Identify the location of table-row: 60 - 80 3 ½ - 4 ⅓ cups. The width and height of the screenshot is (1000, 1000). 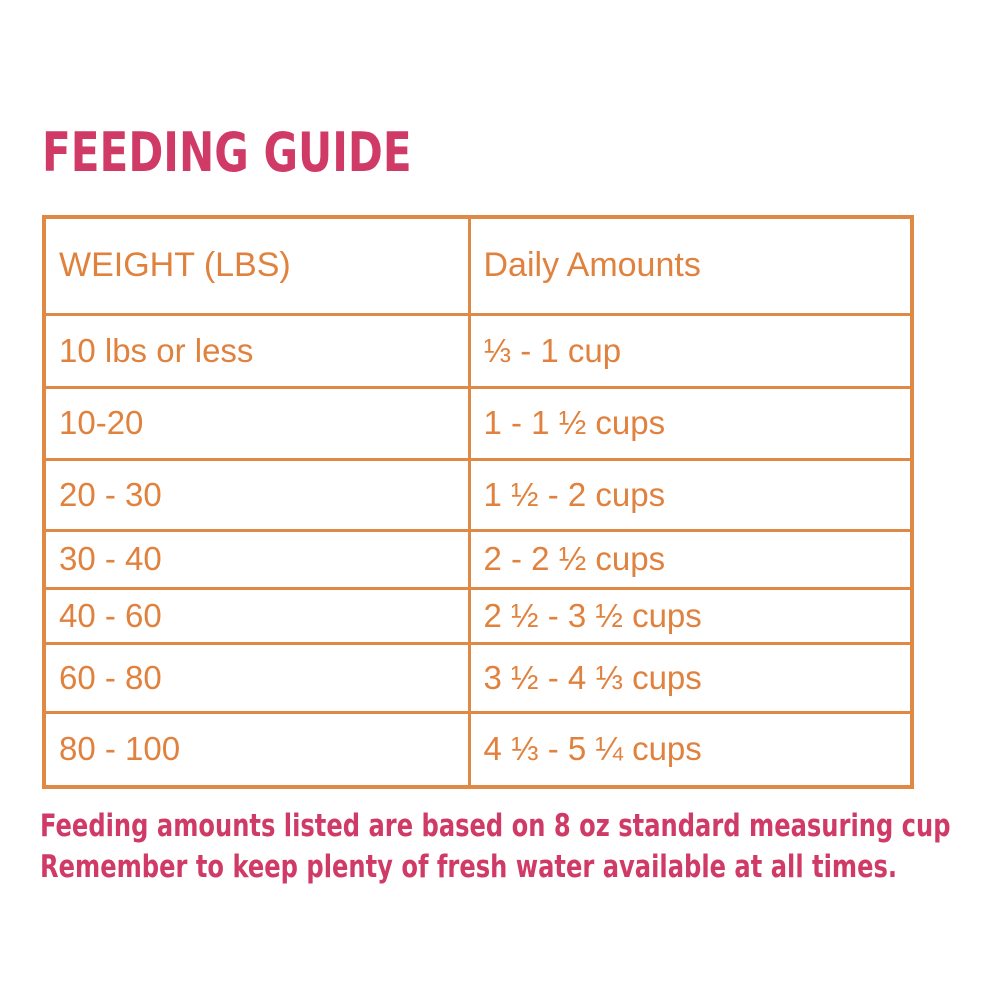
(478, 677).